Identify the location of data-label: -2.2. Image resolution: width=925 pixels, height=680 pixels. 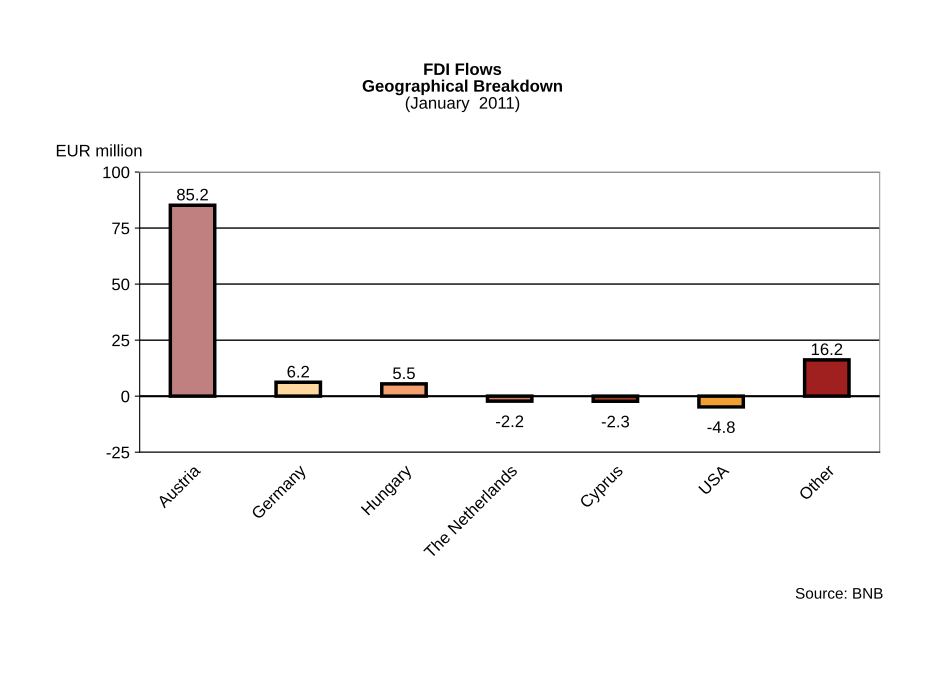
(510, 421).